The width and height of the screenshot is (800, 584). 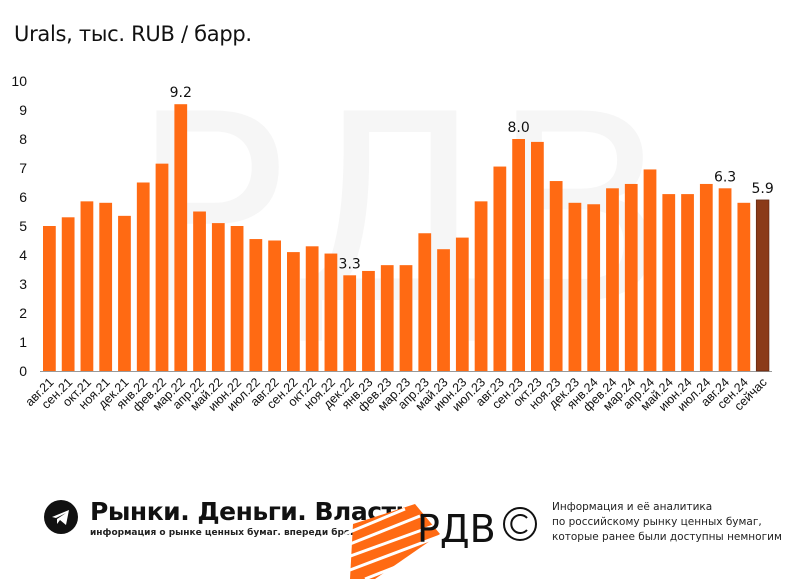 I want to click on y-tick-label: 8, so click(x=23, y=139).